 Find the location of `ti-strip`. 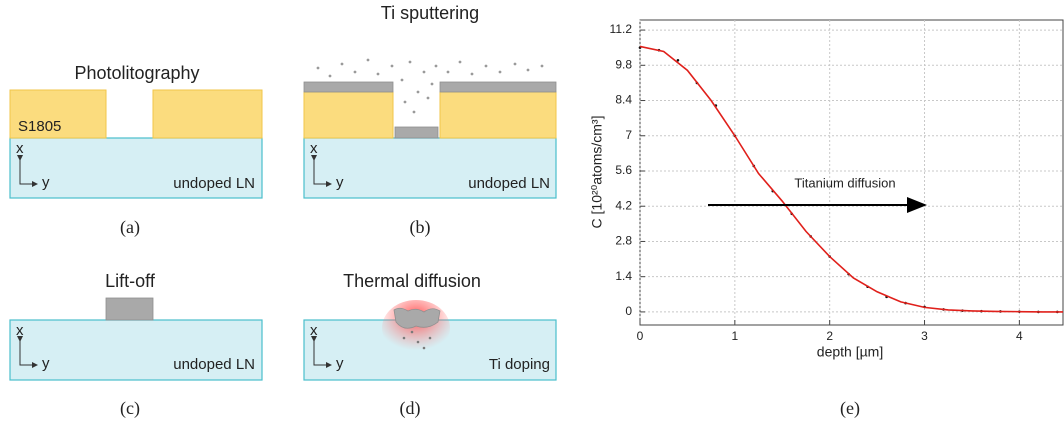

ti-strip is located at coordinates (129, 309).